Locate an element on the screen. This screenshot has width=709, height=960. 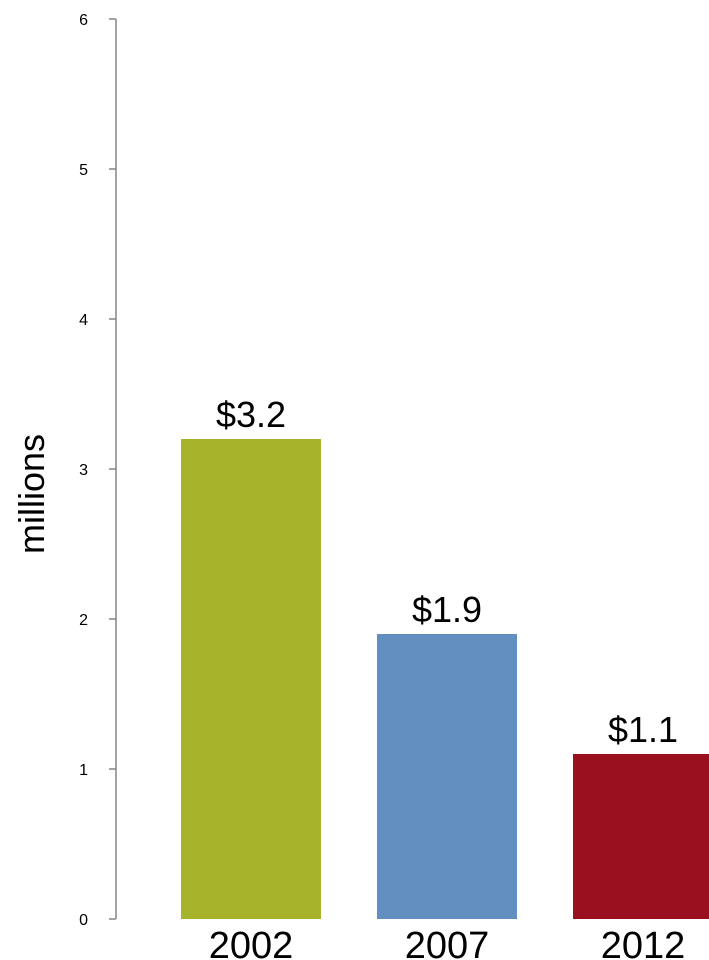
y-axis: 0 1 2 3 4 5 6 is located at coordinates (98, 470).